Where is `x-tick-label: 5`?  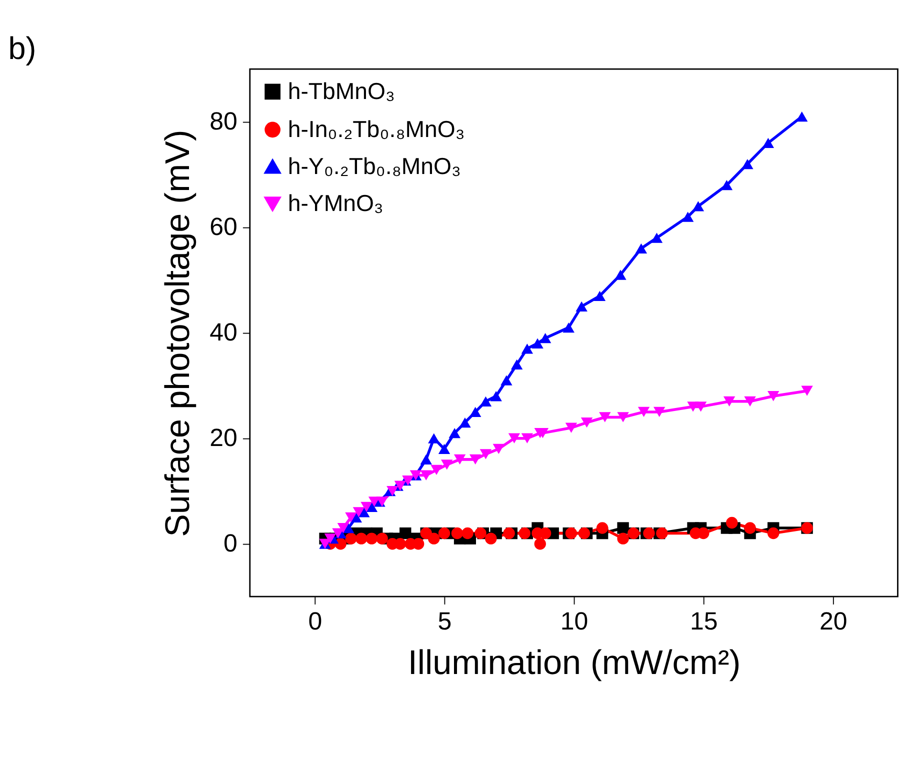 x-tick-label: 5 is located at coordinates (445, 621).